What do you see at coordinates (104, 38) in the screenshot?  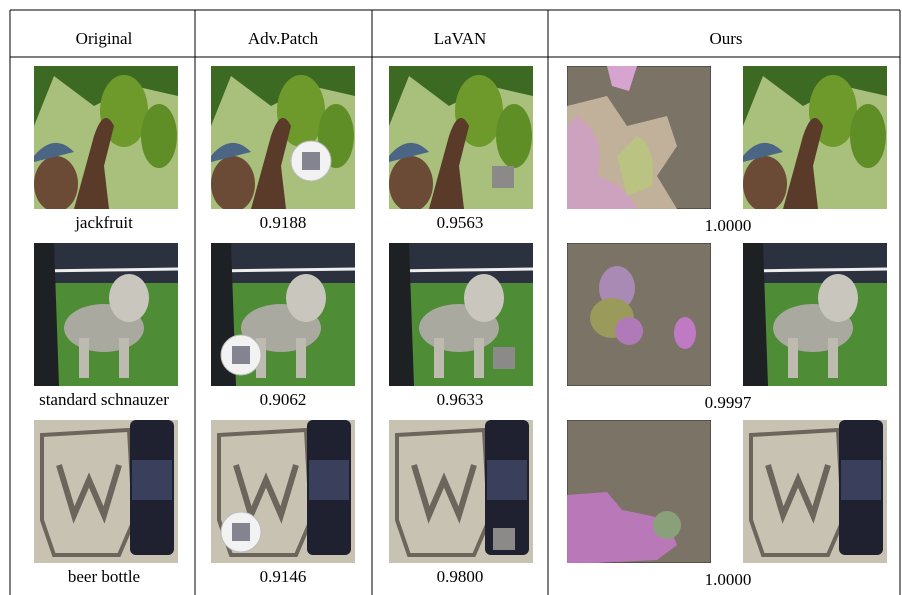 I see `header-cell: Original` at bounding box center [104, 38].